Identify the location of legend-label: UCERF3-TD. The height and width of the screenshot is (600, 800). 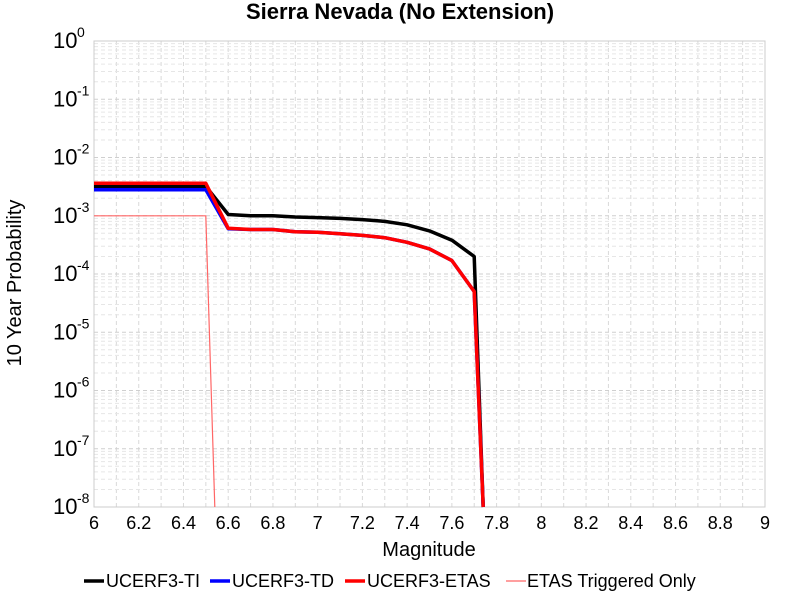
(283, 581).